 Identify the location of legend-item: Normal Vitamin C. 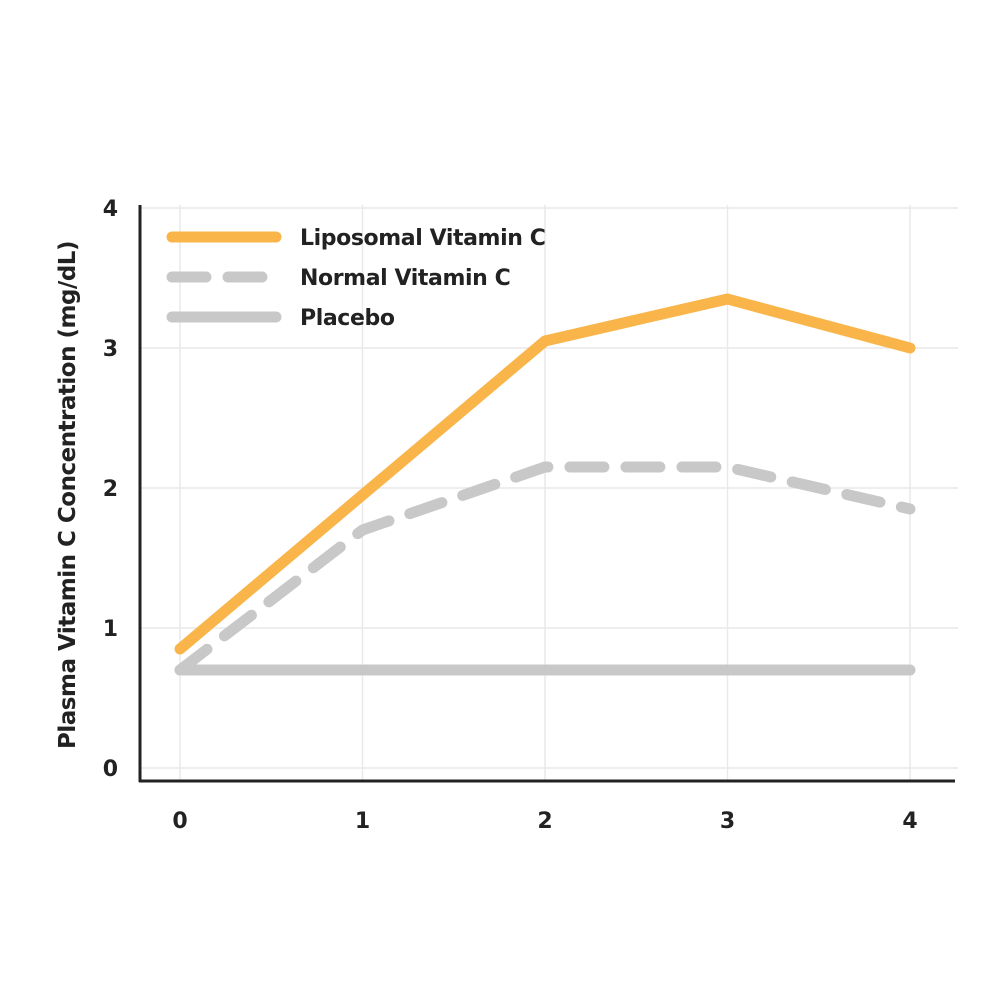
(338, 278).